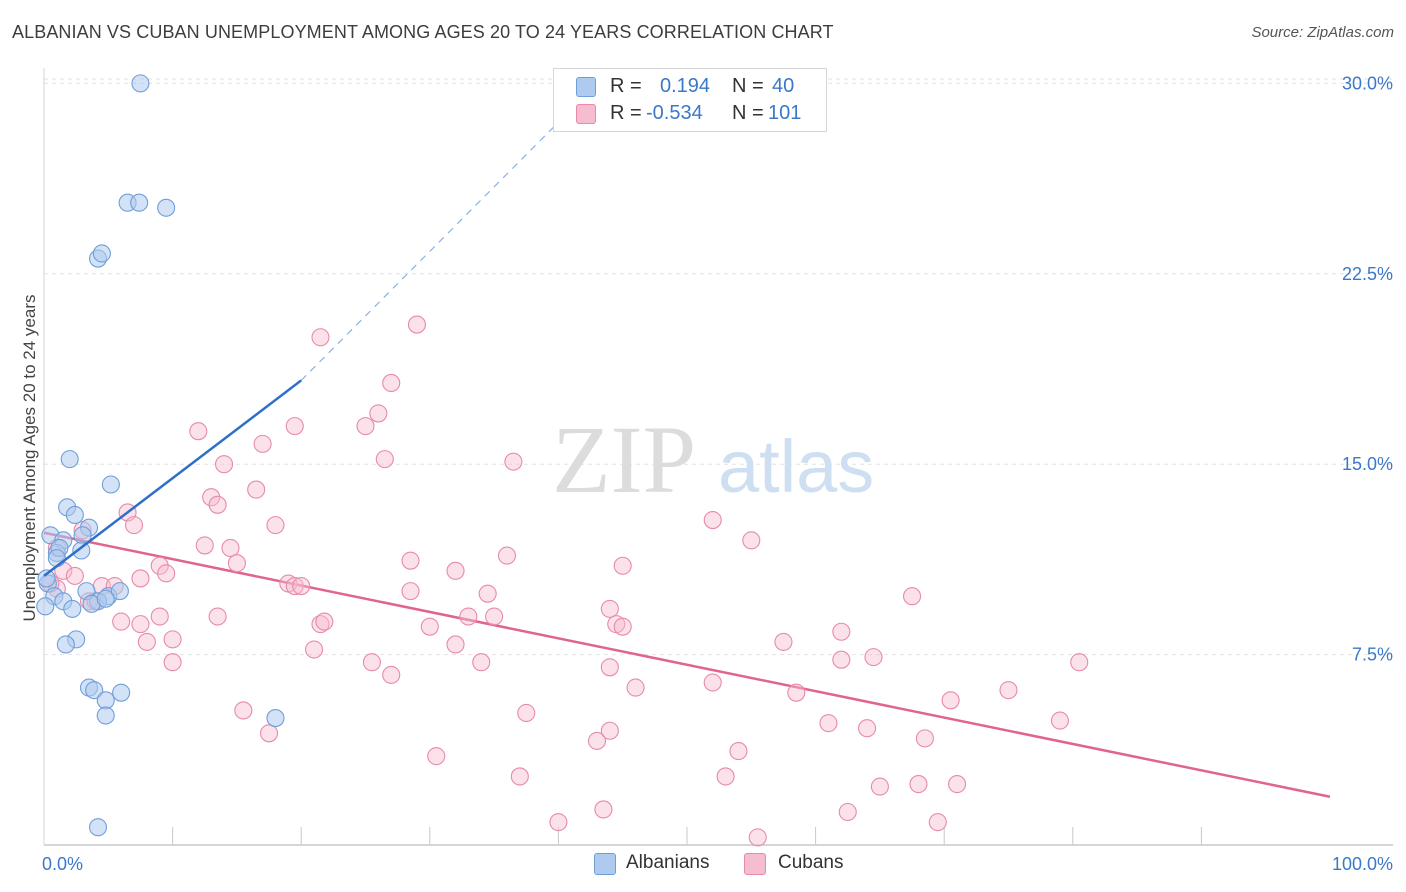  Describe the element at coordinates (717, 864) in the screenshot. I see `x-tick-labels: 0.0% 100.0%` at that location.